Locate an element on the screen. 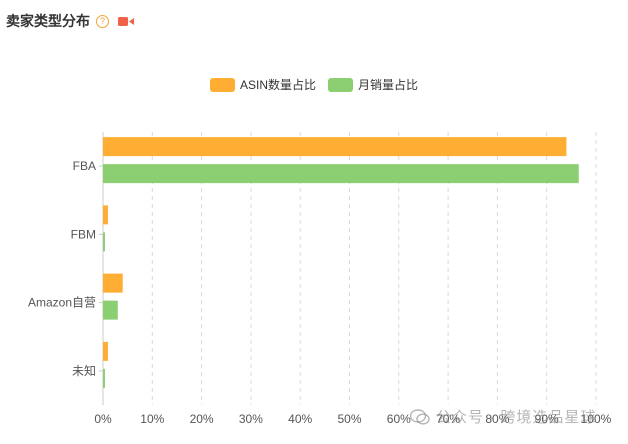 The height and width of the screenshot is (444, 628). y-category-label: Amazon自营 is located at coordinates (62, 303).